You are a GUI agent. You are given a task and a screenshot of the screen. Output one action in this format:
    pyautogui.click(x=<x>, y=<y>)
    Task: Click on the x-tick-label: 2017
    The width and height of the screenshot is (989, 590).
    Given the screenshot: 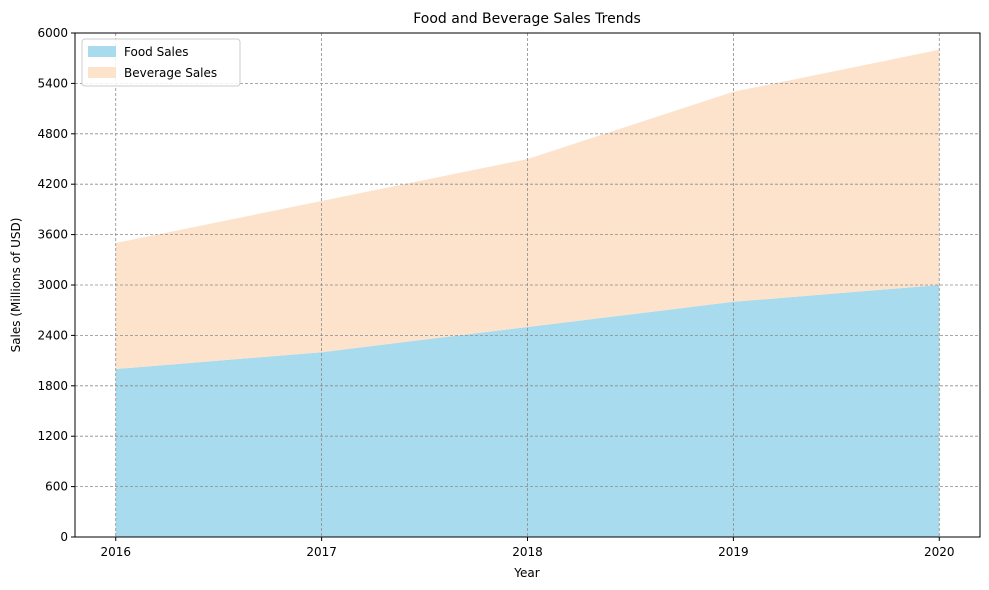 What is the action you would take?
    pyautogui.click(x=321, y=552)
    